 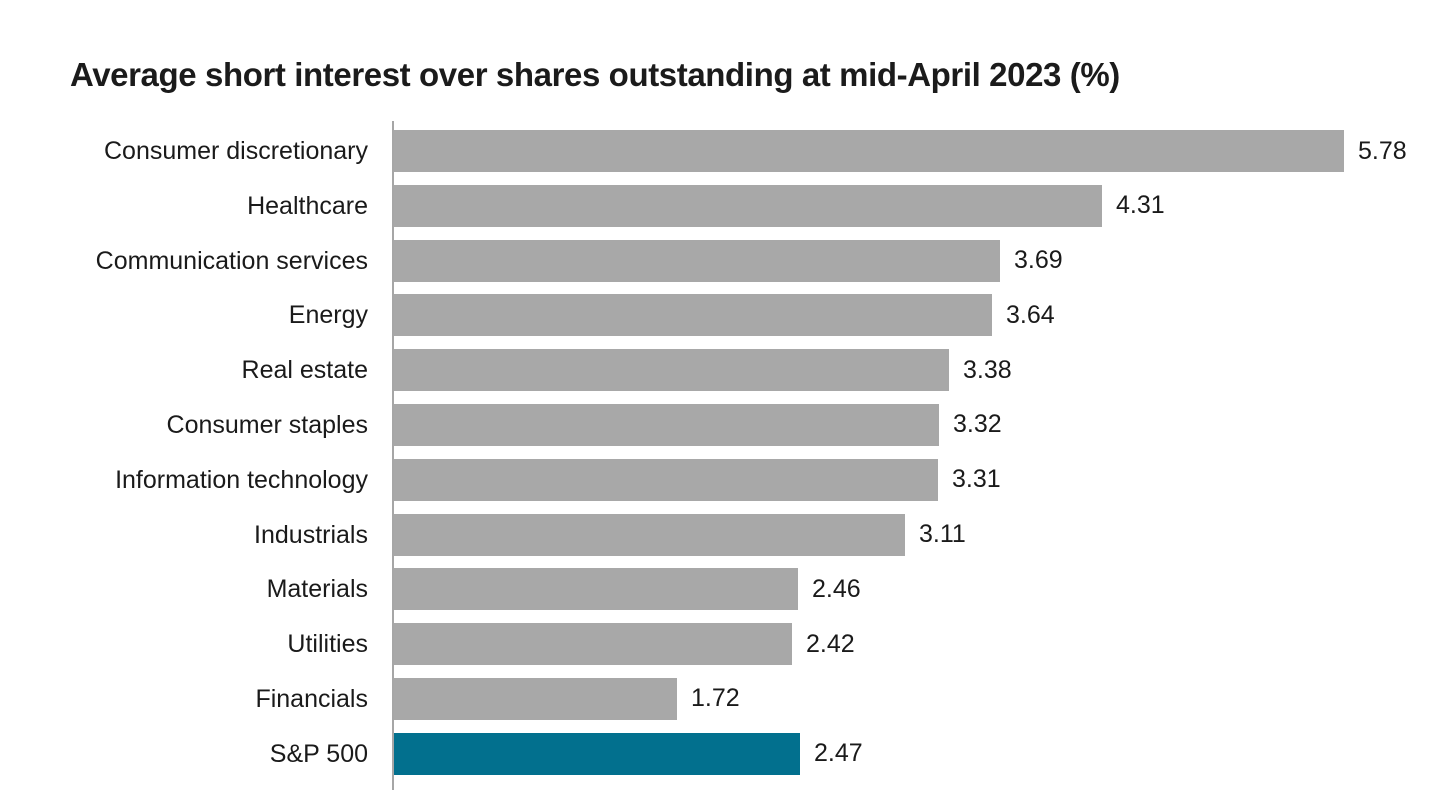 I want to click on value-label: 2.47, so click(x=838, y=753).